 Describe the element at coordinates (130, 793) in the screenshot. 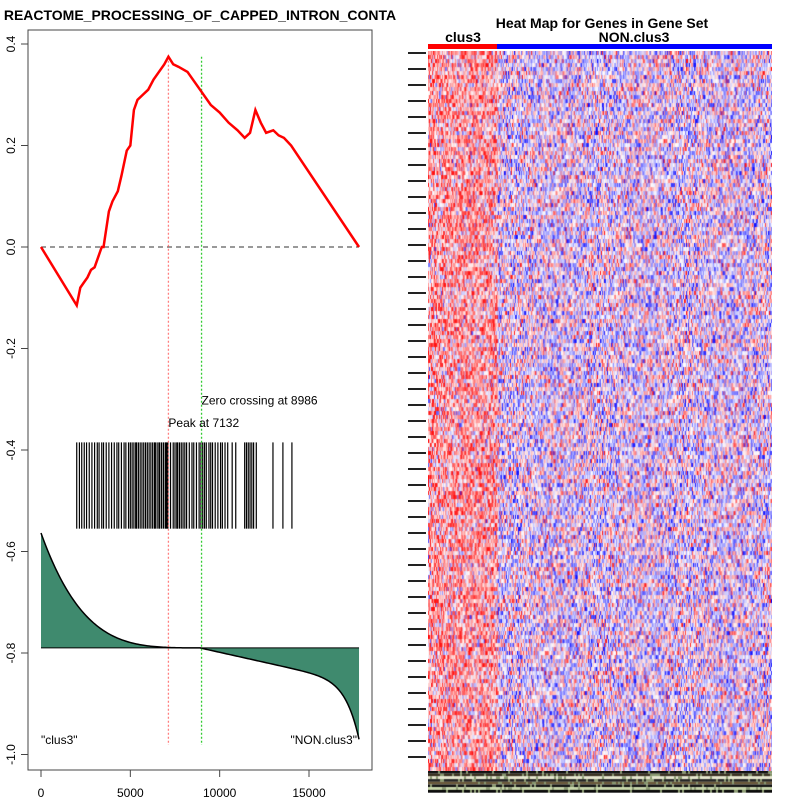

I see `x-tick-label: 5000` at that location.